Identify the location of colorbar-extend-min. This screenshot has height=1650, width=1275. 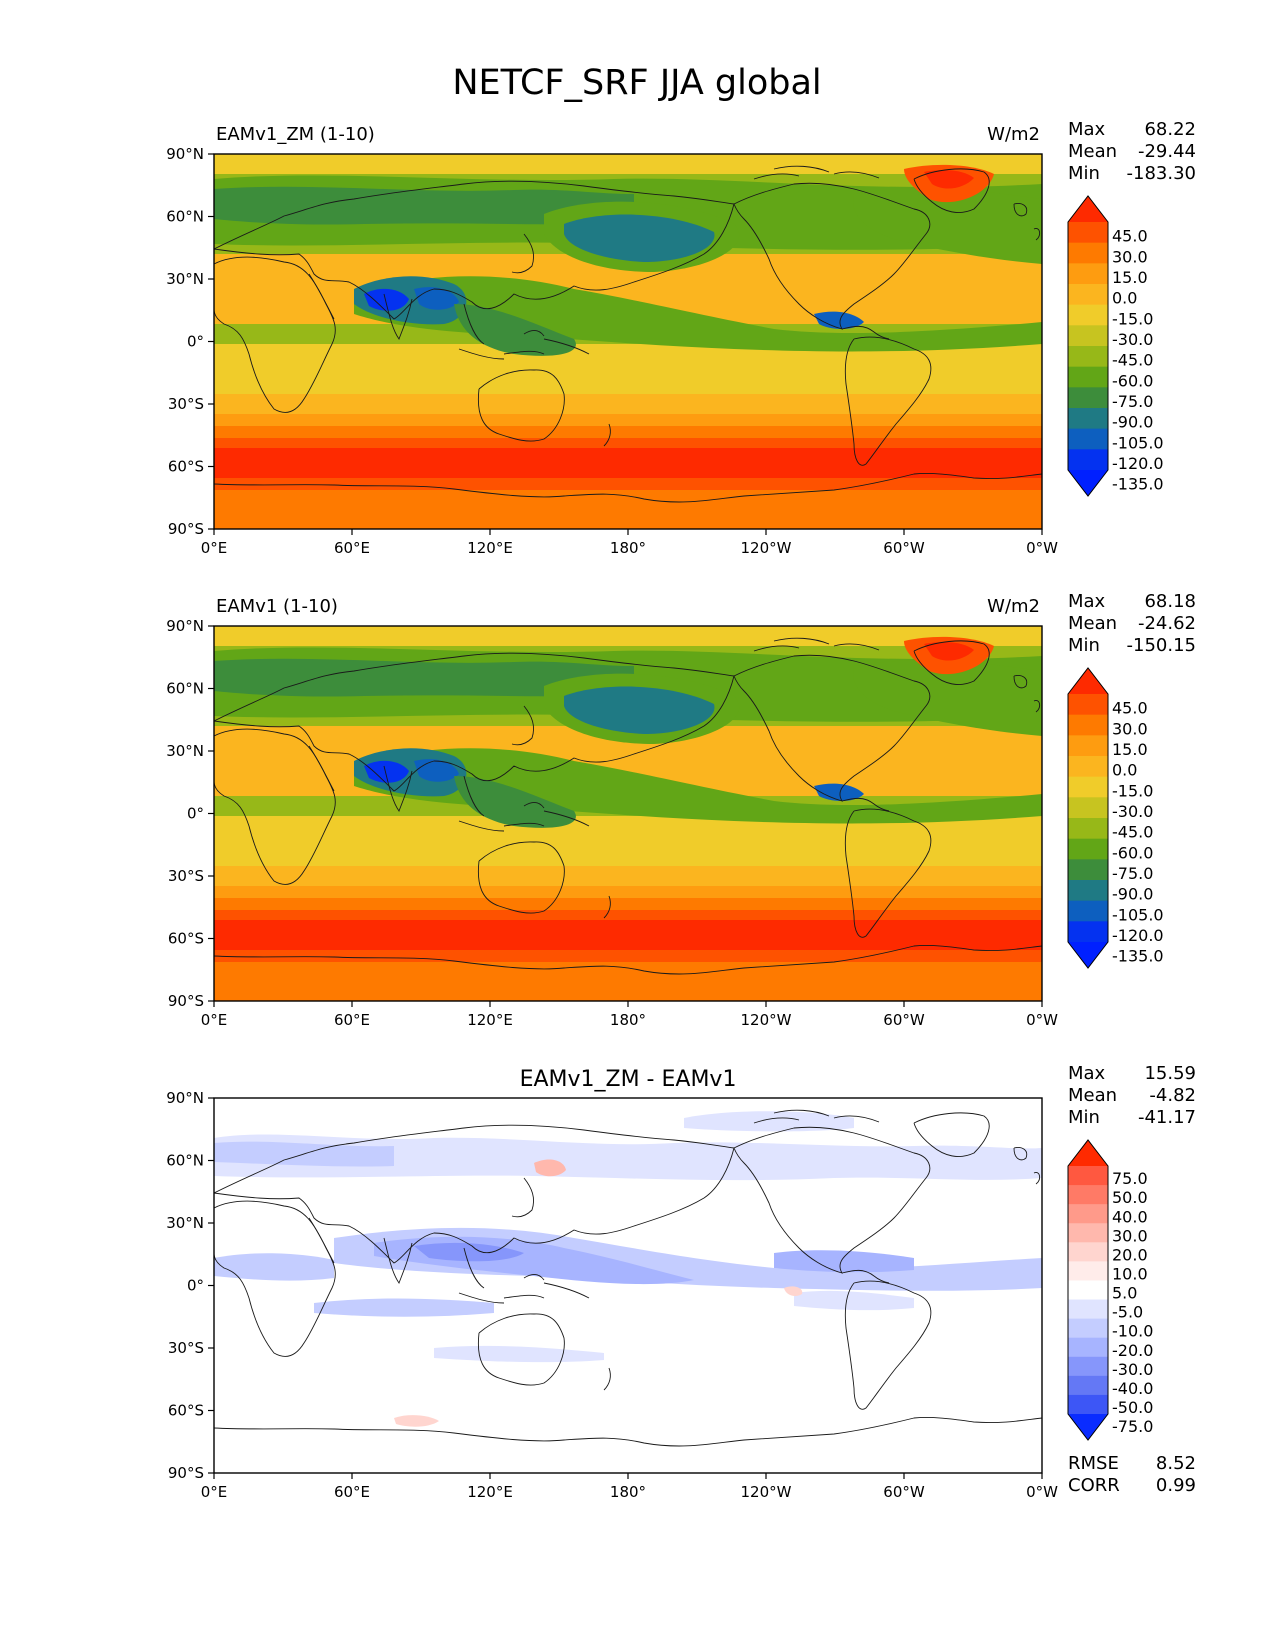
(1088, 1427).